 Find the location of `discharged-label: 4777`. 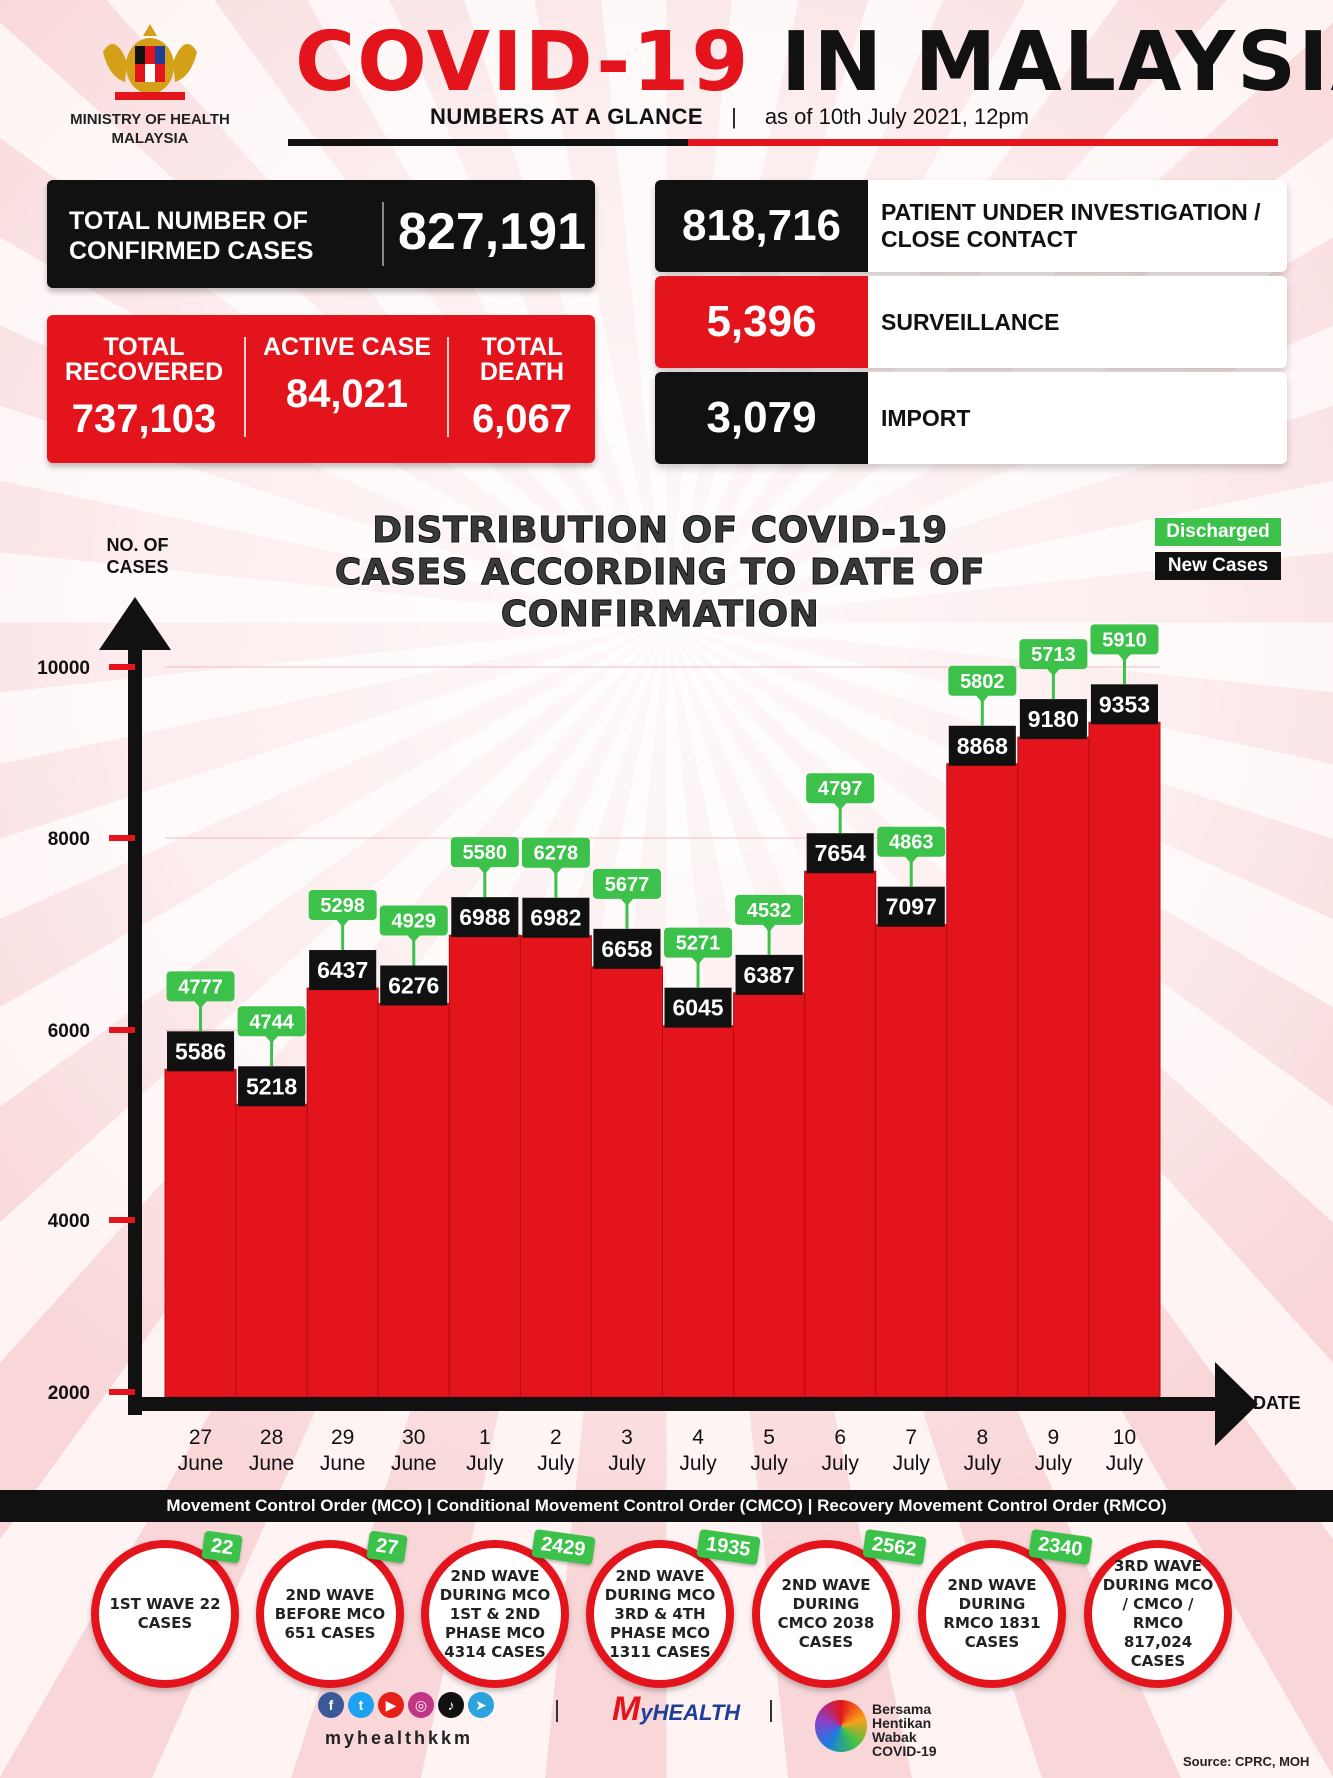

discharged-label: 4777 is located at coordinates (200, 987).